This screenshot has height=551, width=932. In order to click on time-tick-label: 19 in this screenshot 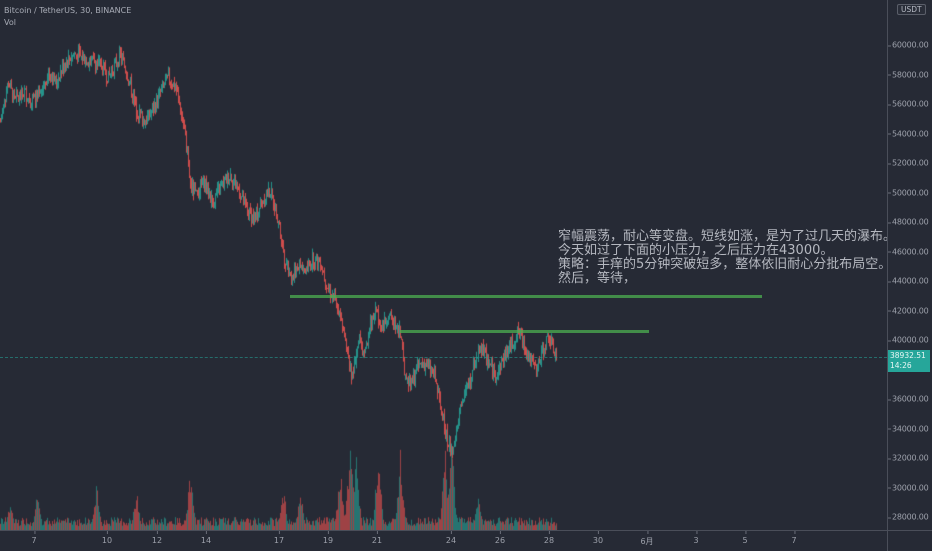, I will do `click(328, 538)`.